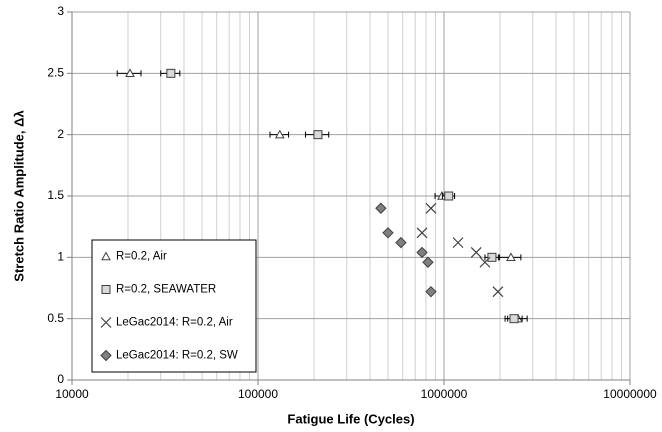 The height and width of the screenshot is (432, 662). Describe the element at coordinates (60, 257) in the screenshot. I see `y-tick-label: 1` at that location.